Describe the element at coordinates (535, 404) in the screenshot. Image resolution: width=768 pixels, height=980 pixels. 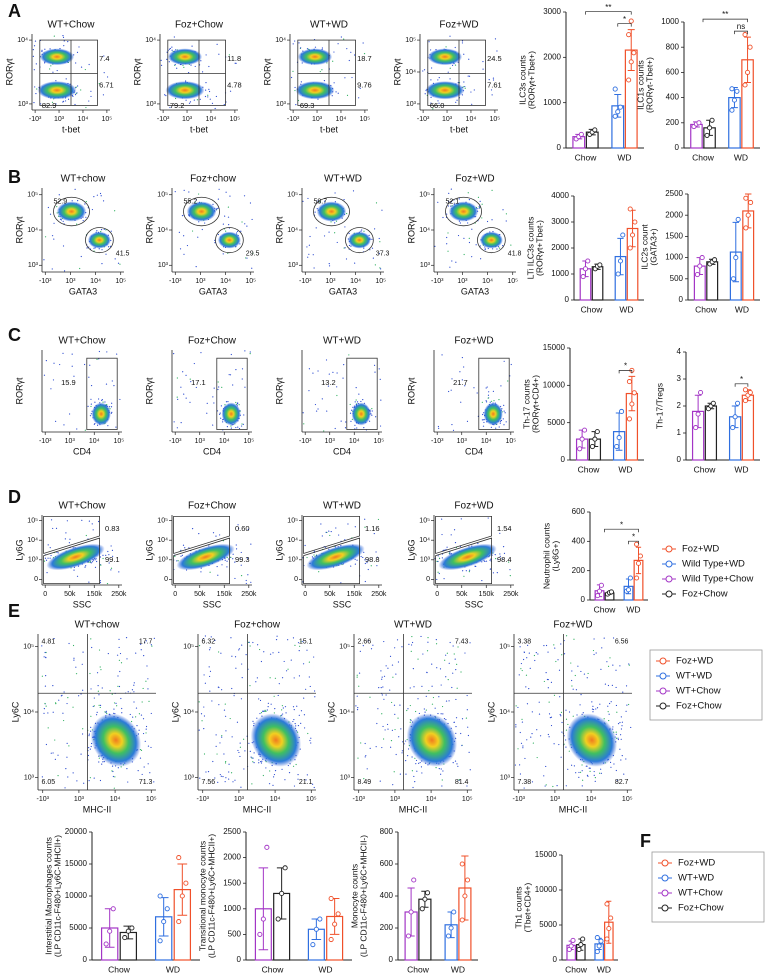
I see `y-axis-label: (RORγt+CD4+)` at that location.